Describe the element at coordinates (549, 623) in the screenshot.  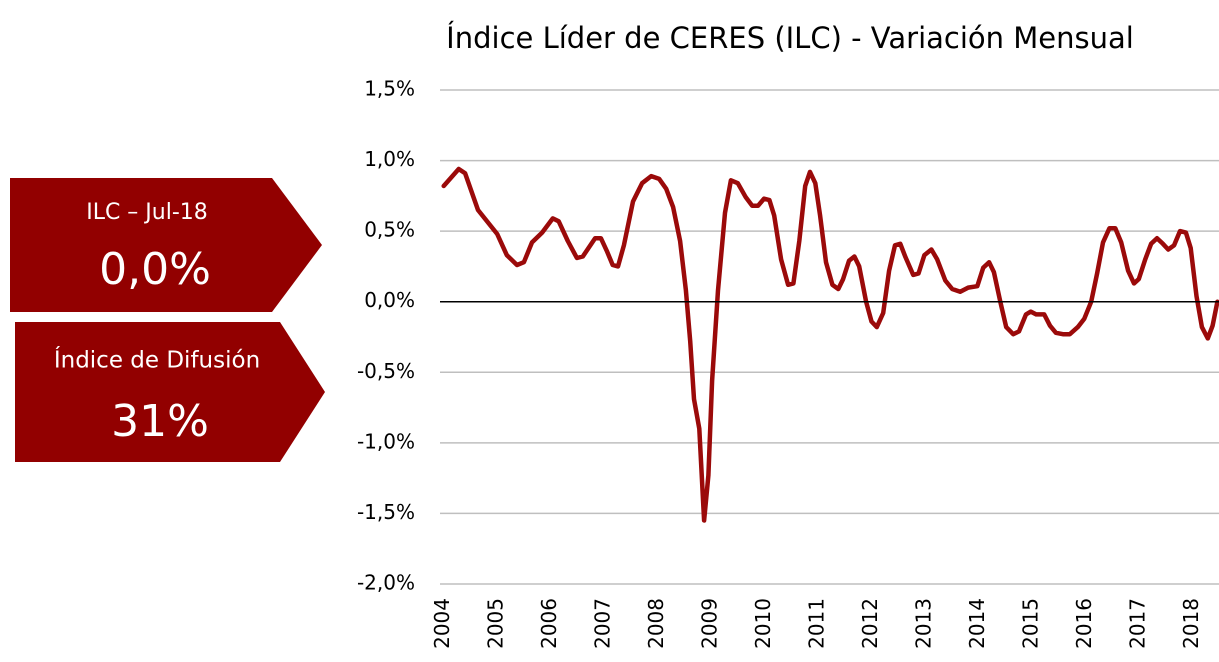
I see `x-tick-label: 2006` at that location.